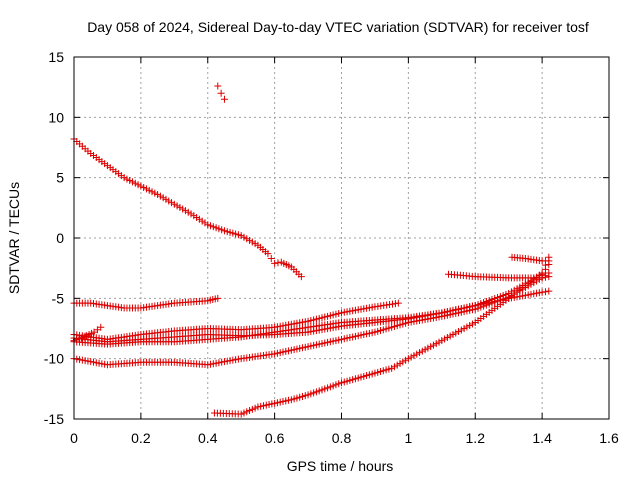  Describe the element at coordinates (208, 438) in the screenshot. I see `x-tick-label: 0.4` at that location.